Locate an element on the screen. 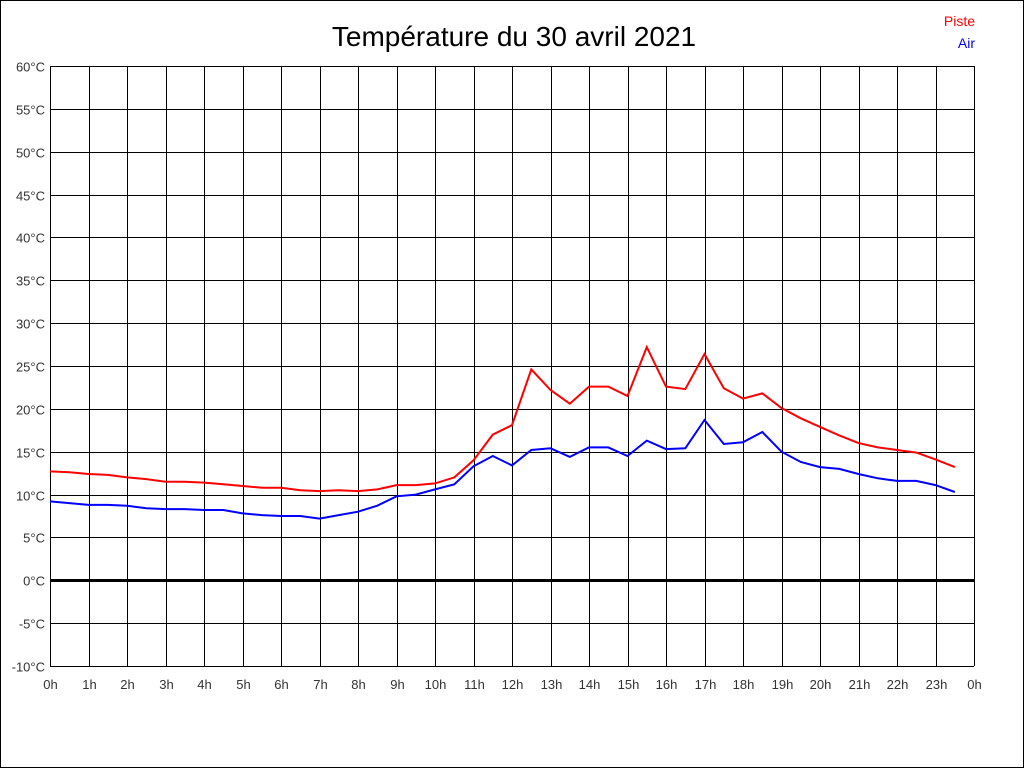 The height and width of the screenshot is (768, 1024). x-tick-label: 4h is located at coordinates (204, 684).